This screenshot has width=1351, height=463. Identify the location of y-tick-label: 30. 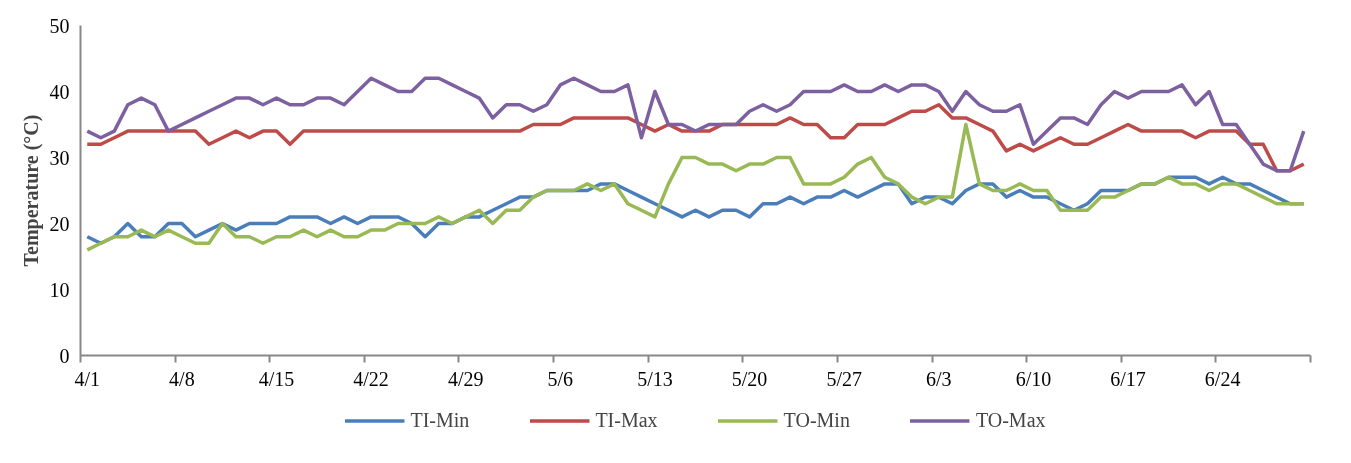
(59, 157).